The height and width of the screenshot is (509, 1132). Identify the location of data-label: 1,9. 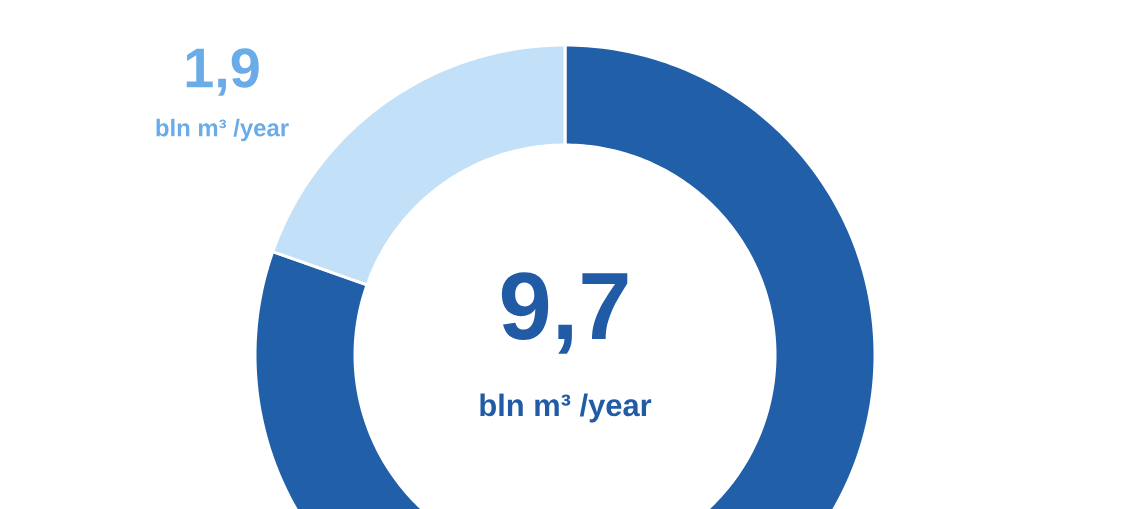
(222, 72).